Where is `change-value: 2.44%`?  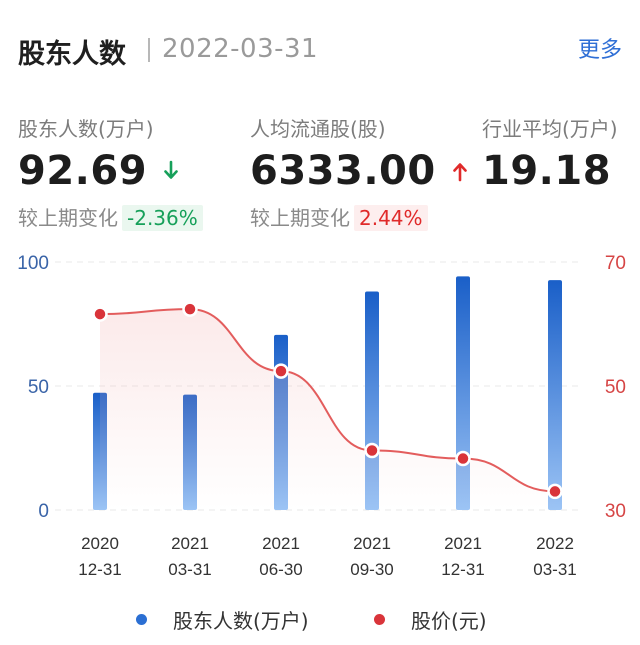 change-value: 2.44% is located at coordinates (391, 218).